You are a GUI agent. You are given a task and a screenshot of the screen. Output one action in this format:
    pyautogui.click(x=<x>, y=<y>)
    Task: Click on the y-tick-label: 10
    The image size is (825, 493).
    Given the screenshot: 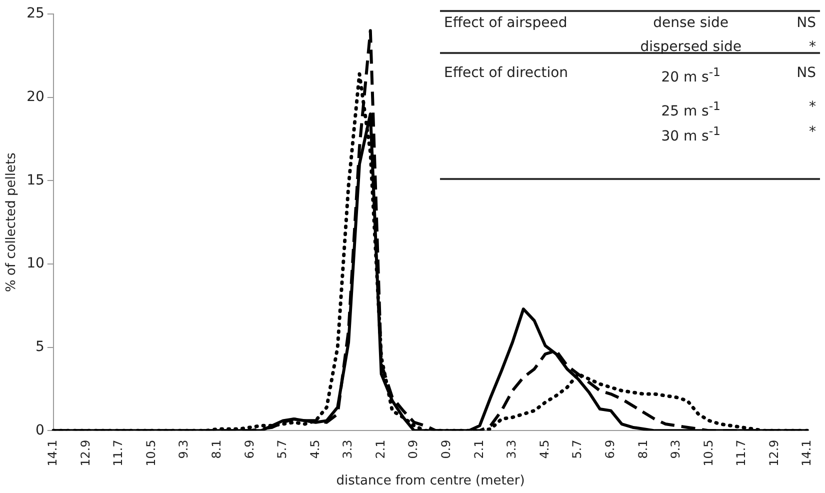 What is the action you would take?
    pyautogui.click(x=35, y=264)
    